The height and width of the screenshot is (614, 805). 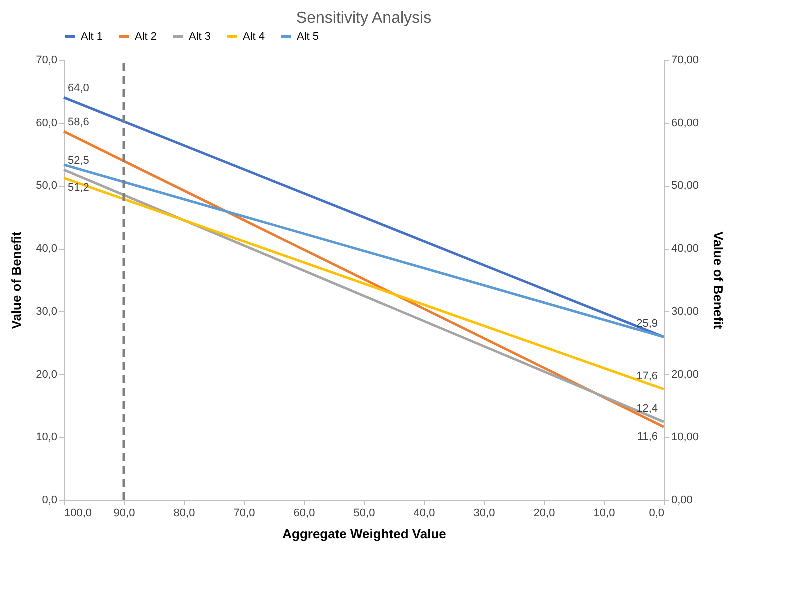 What do you see at coordinates (656, 514) in the screenshot?
I see `x-tick-label: 0,0` at bounding box center [656, 514].